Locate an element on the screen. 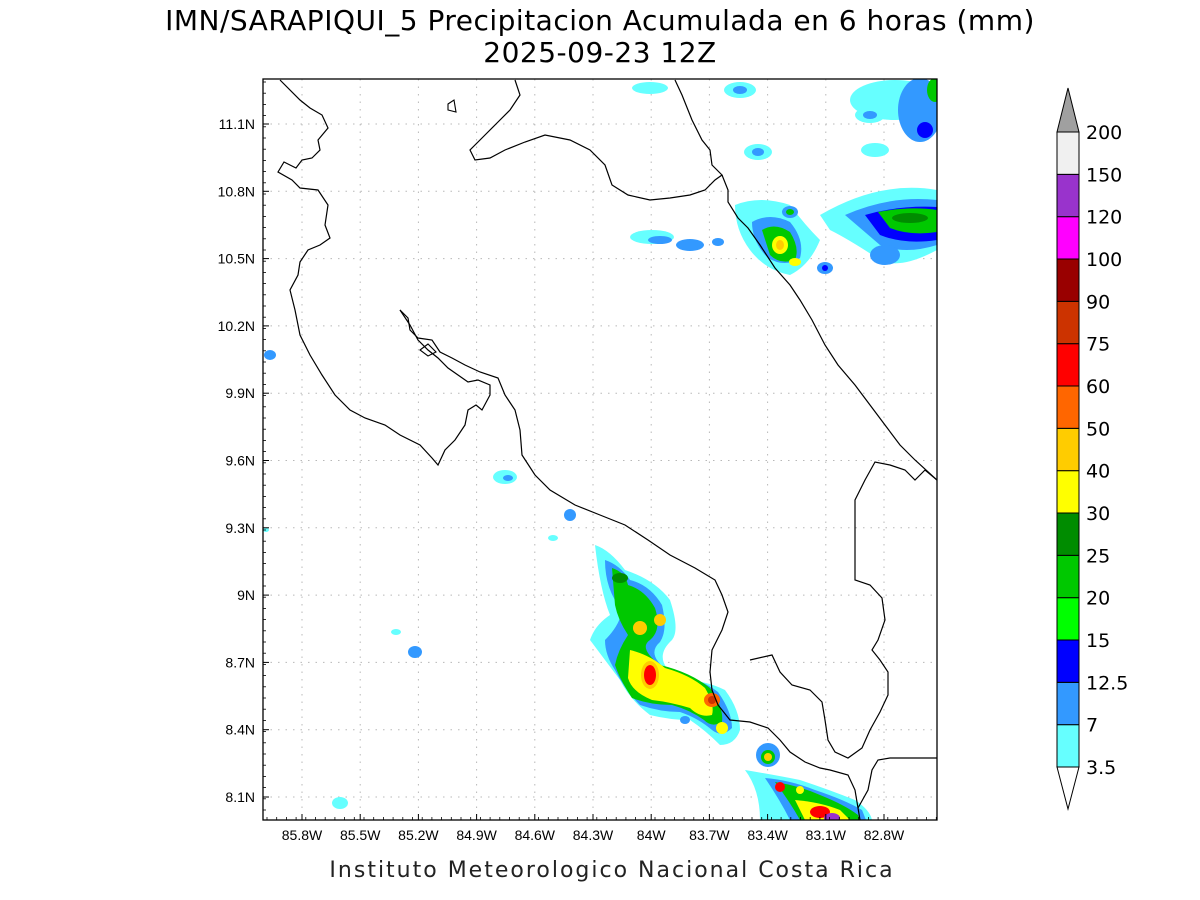  rain-cell-north-plains is located at coordinates (677, 240).